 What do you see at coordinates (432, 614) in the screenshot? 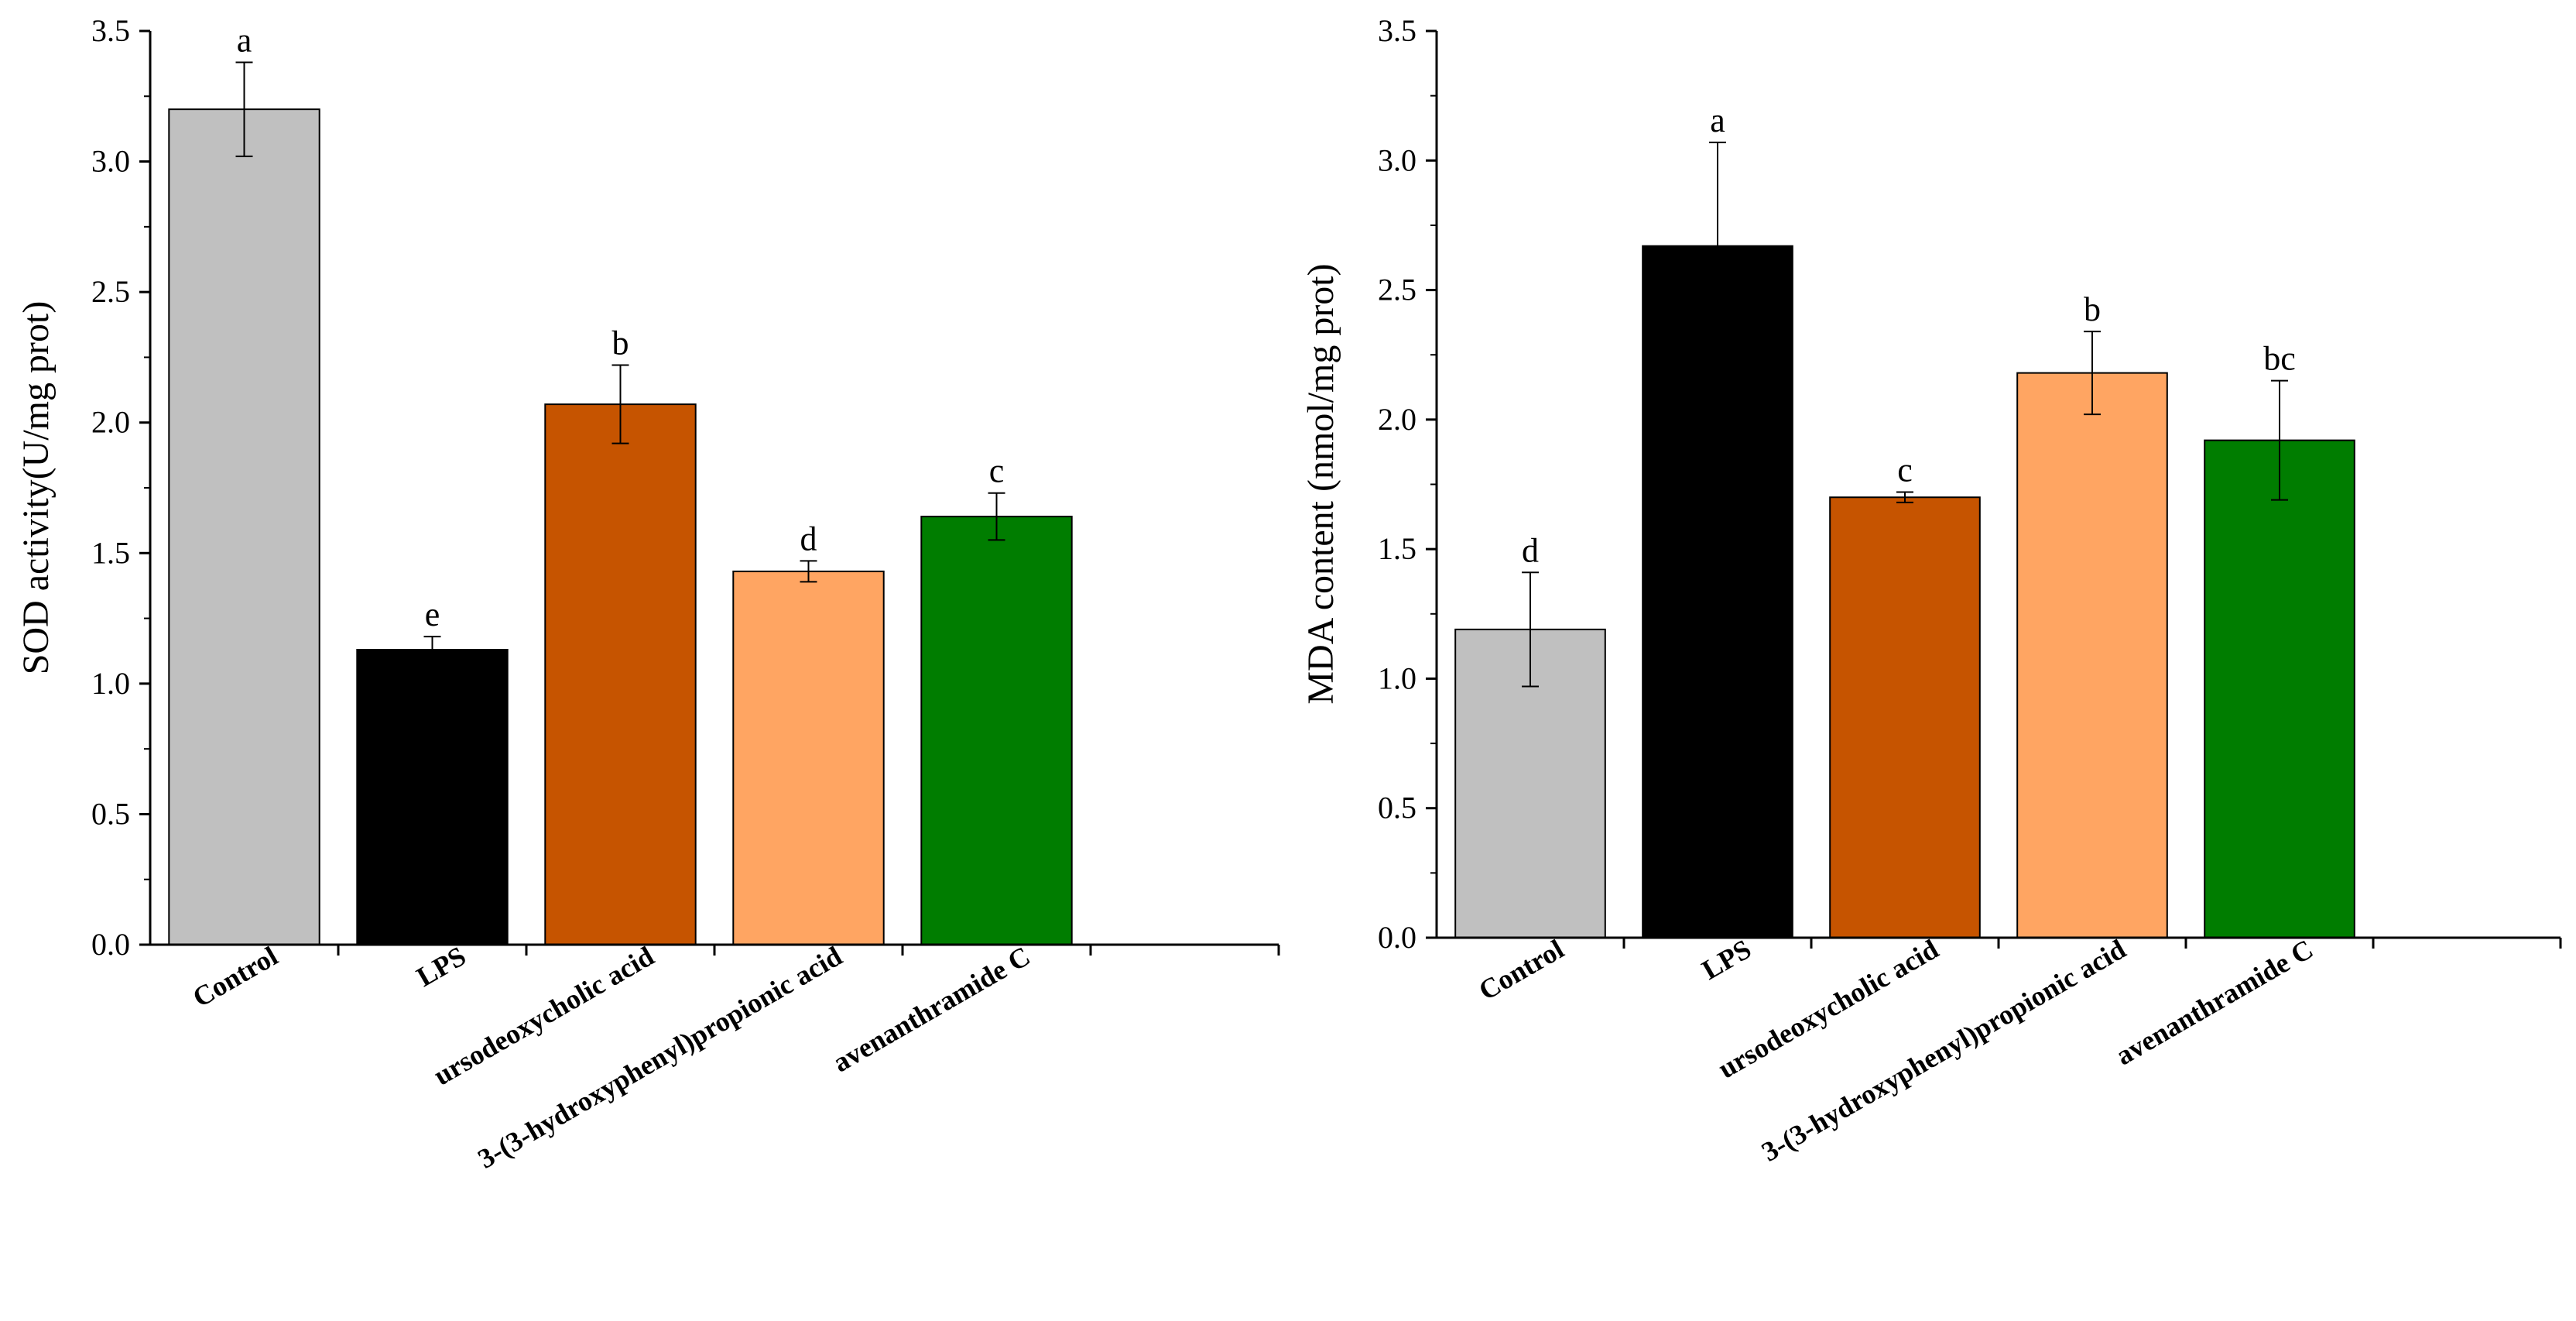
I see `significance-label-lps: e` at bounding box center [432, 614].